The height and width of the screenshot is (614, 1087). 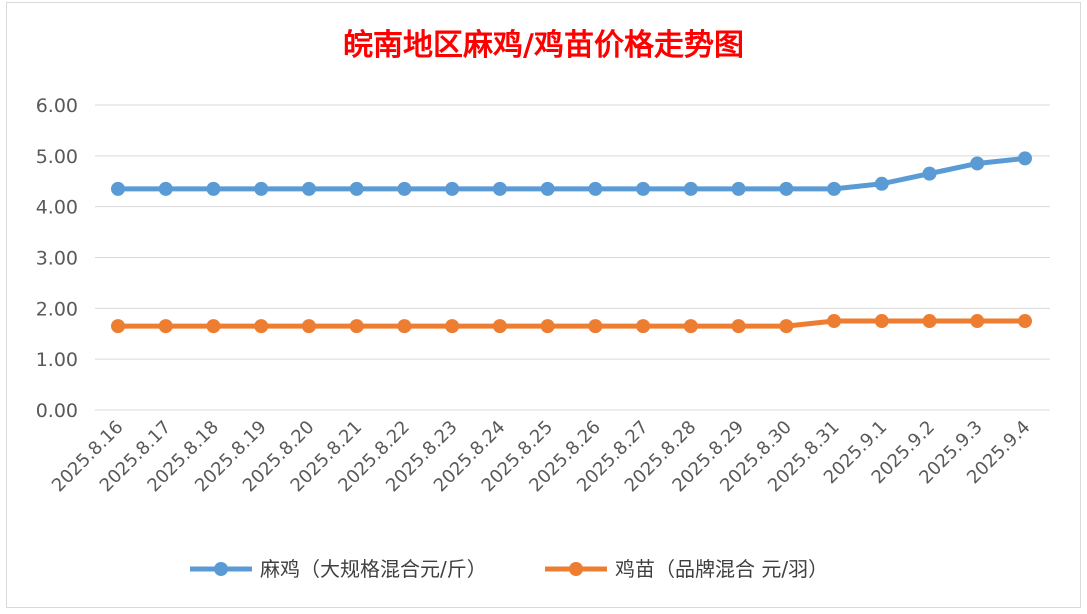 I want to click on legend-label: 麻鸡（大规格混合元/斤）, so click(x=373, y=569).